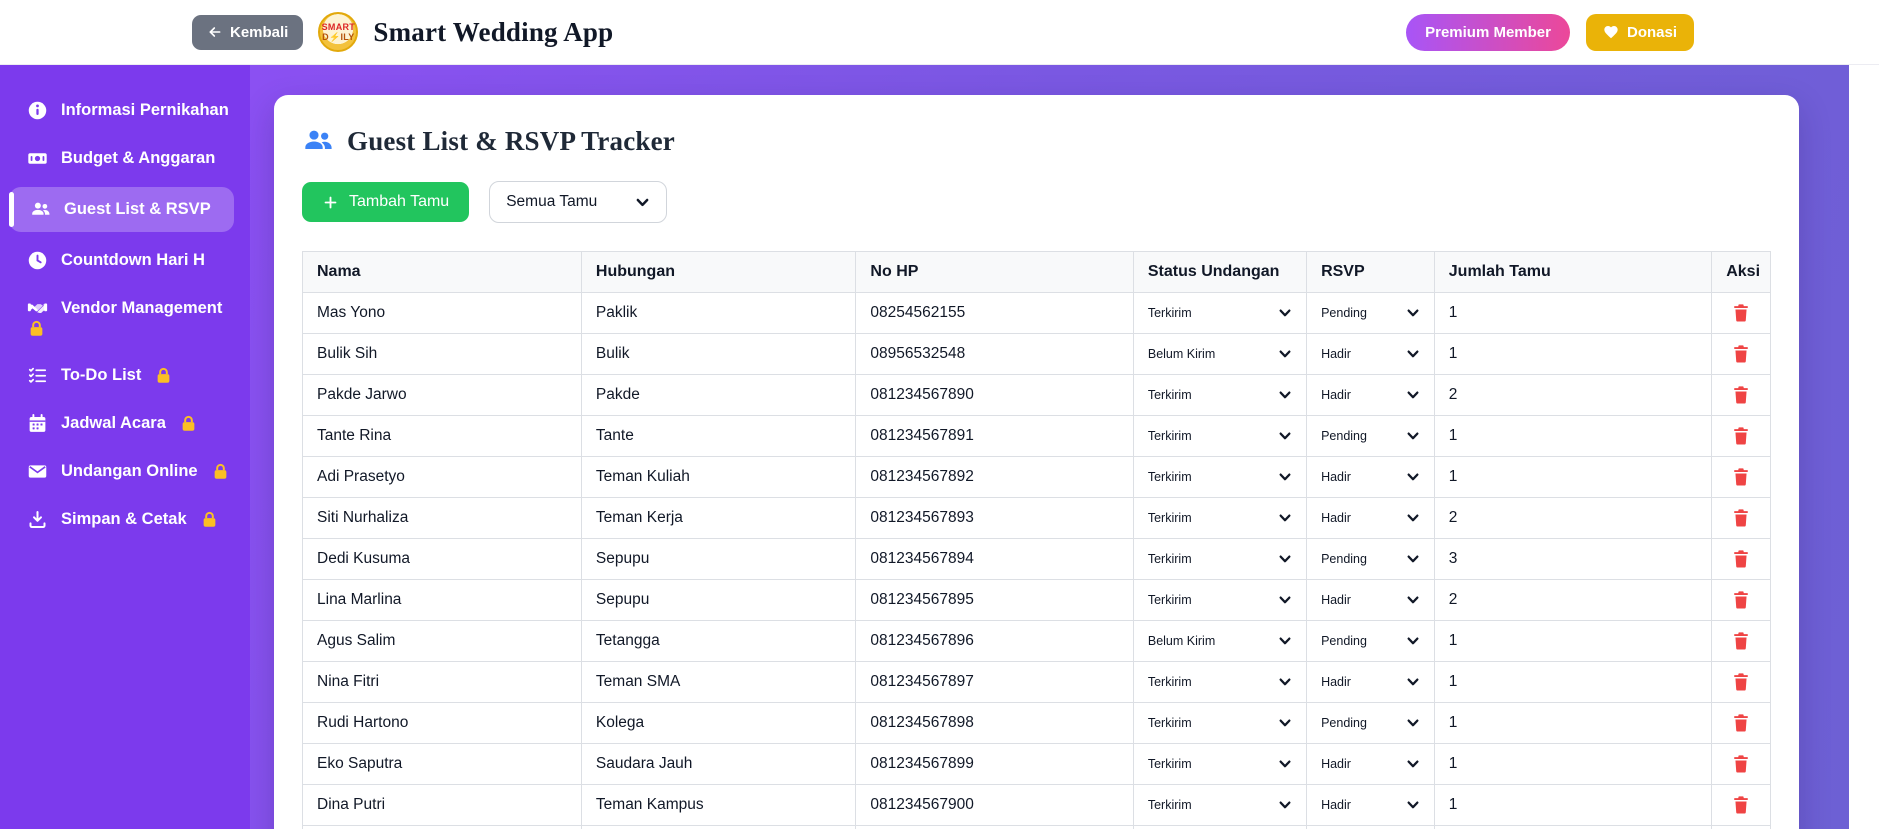  I want to click on guest-phone-cell: 081234567895, so click(994, 600).